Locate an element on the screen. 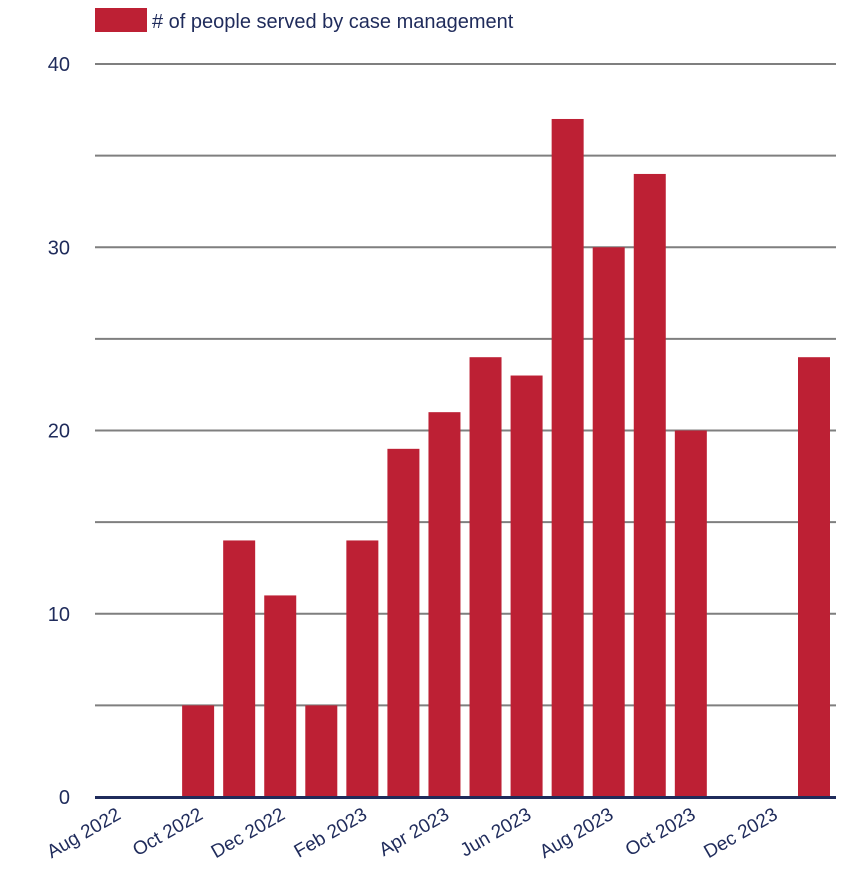 This screenshot has width=846, height=891. x-tick-label-8: Dec 2023 is located at coordinates (740, 833).